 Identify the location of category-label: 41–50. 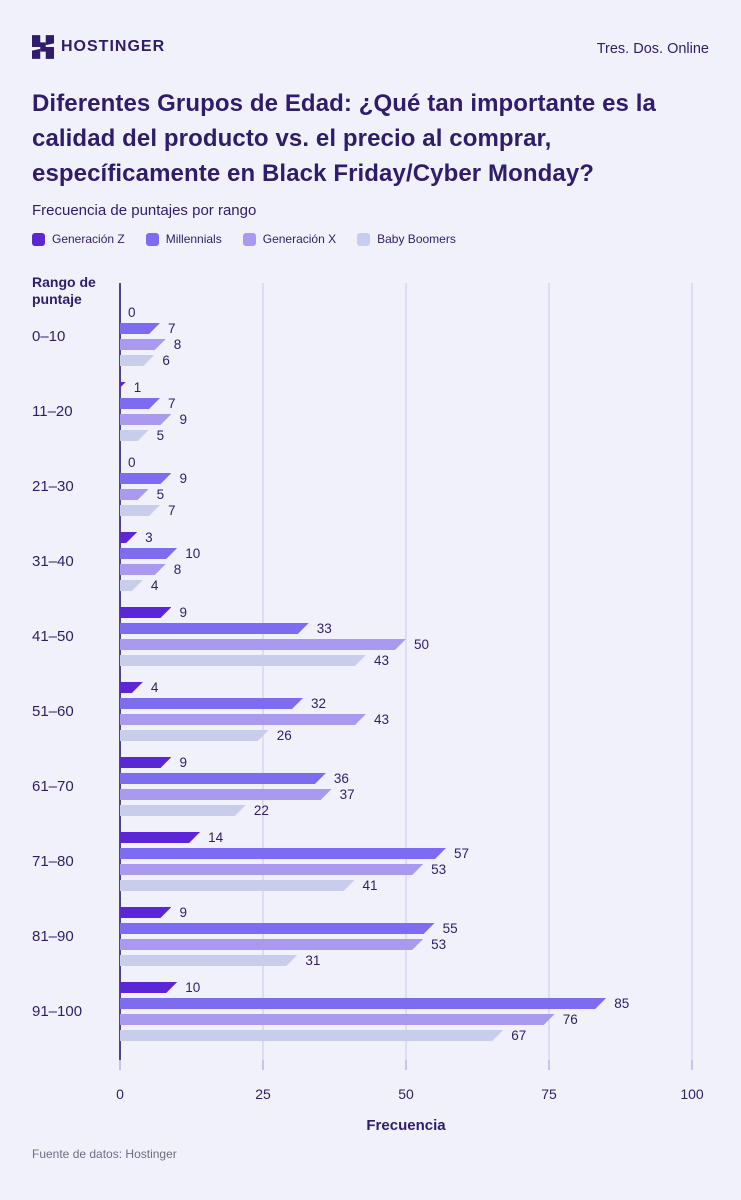
(53, 636).